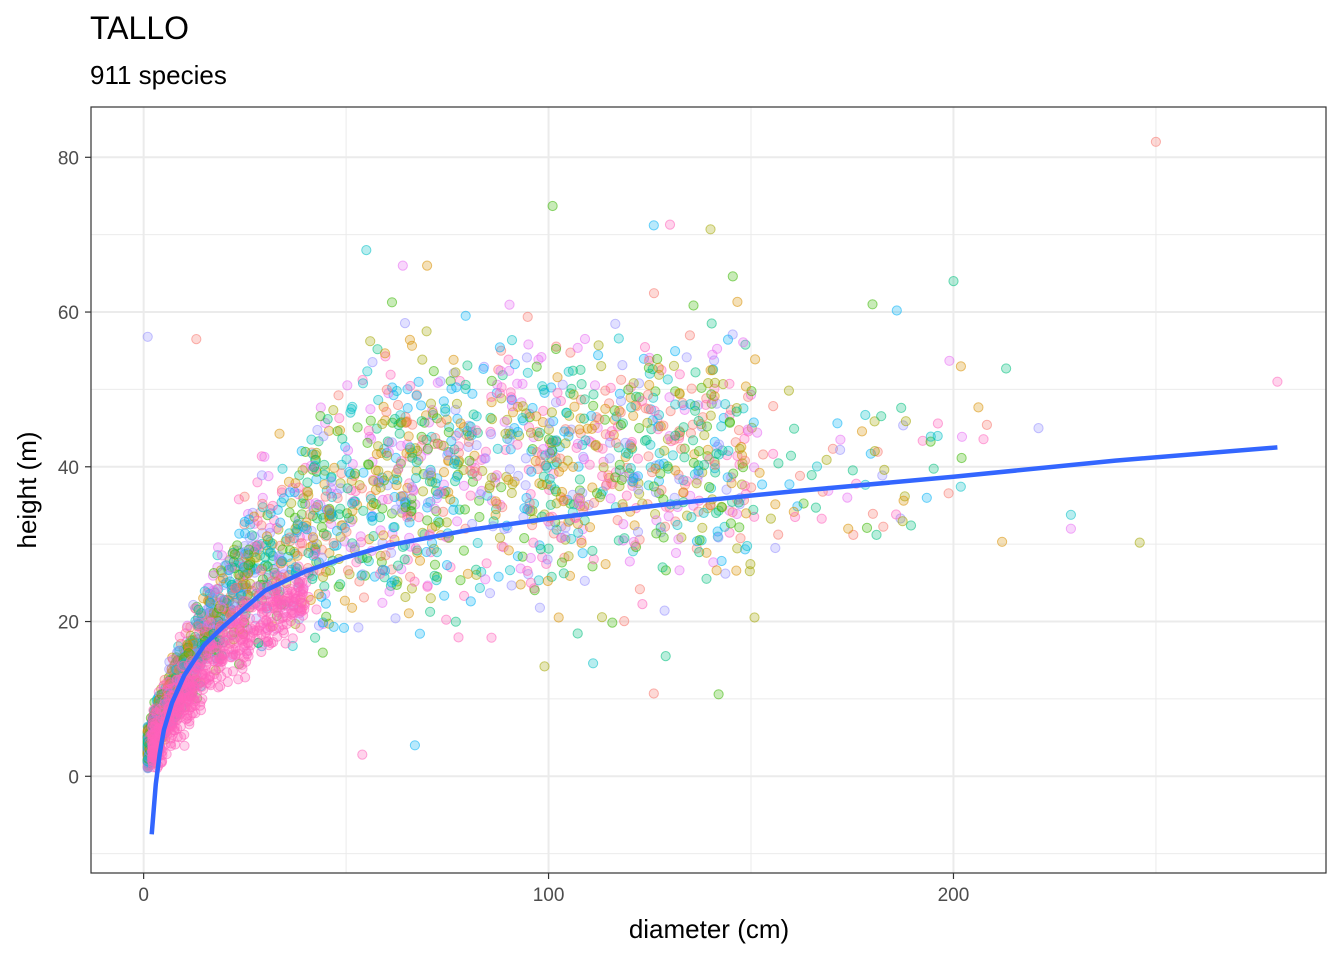 This screenshot has height=960, width=1344. I want to click on x-tick-label: 0, so click(143, 895).